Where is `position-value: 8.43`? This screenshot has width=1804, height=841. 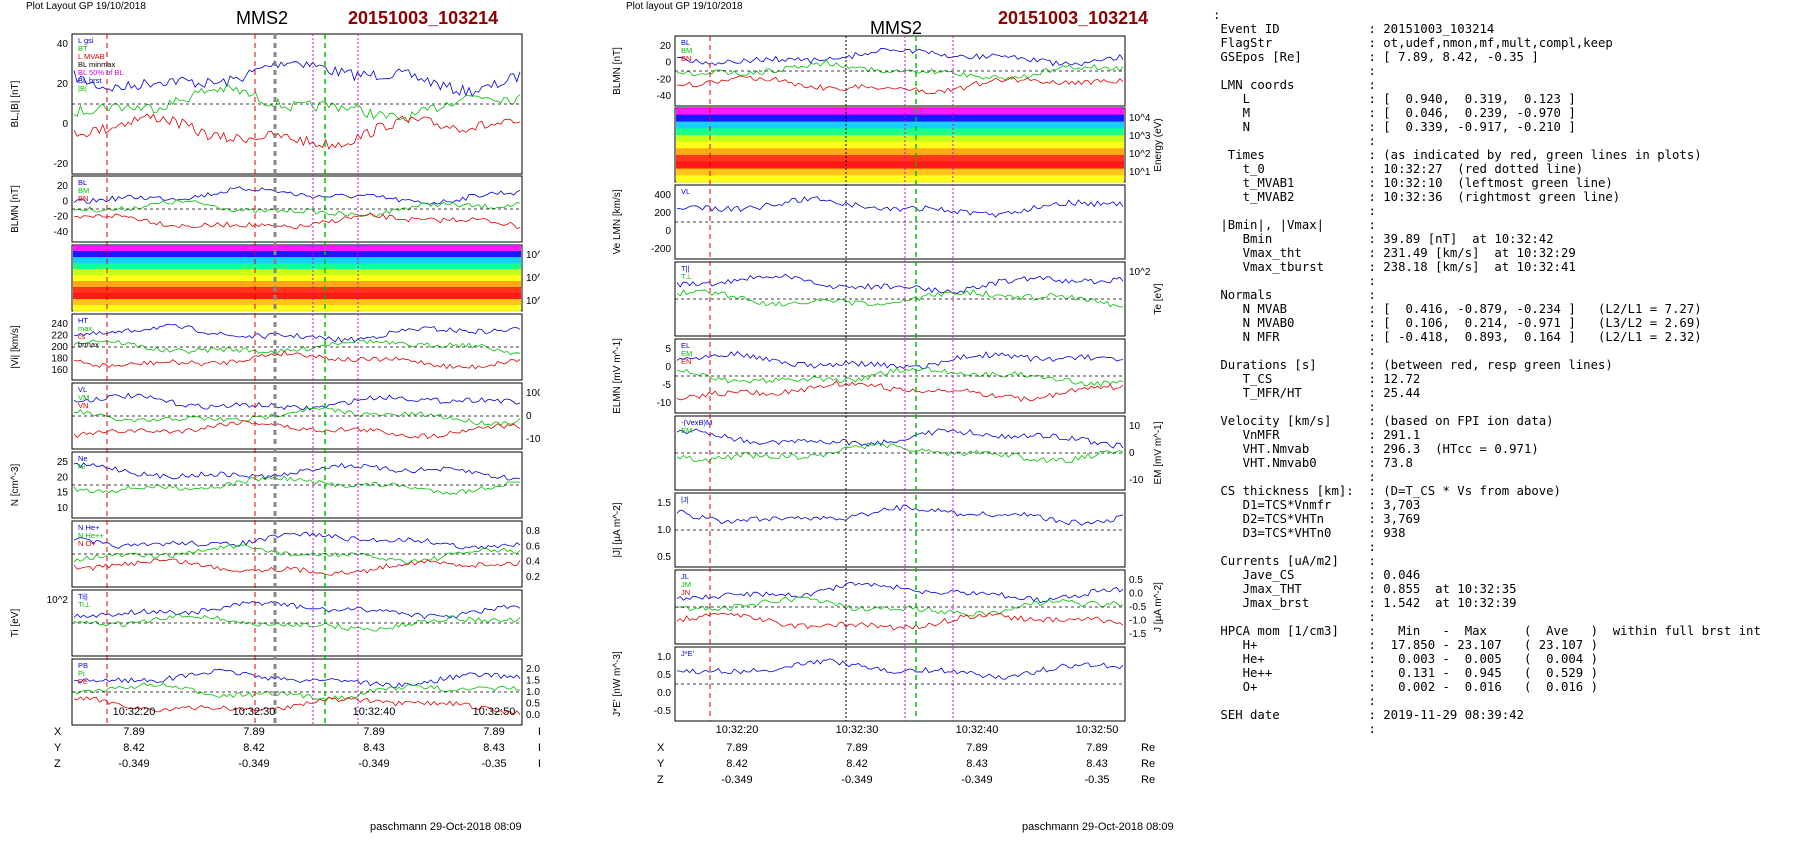 position-value: 8.43 is located at coordinates (976, 764).